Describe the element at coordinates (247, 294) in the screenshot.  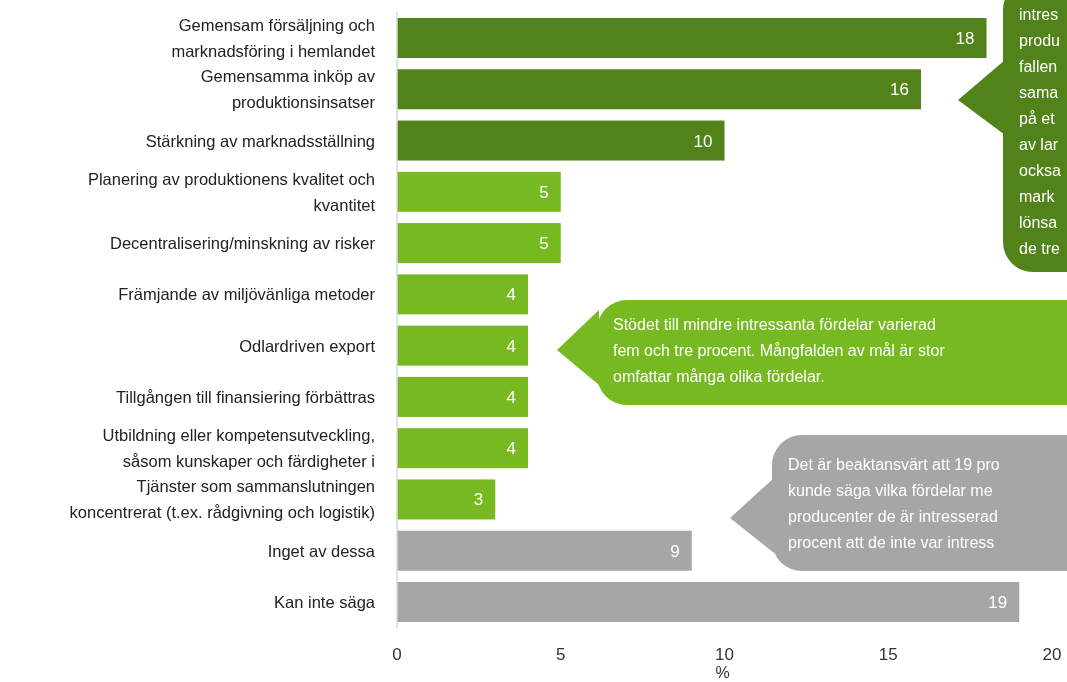
I see `y-tick-label: Främjande av miljövänliga metoder` at that location.